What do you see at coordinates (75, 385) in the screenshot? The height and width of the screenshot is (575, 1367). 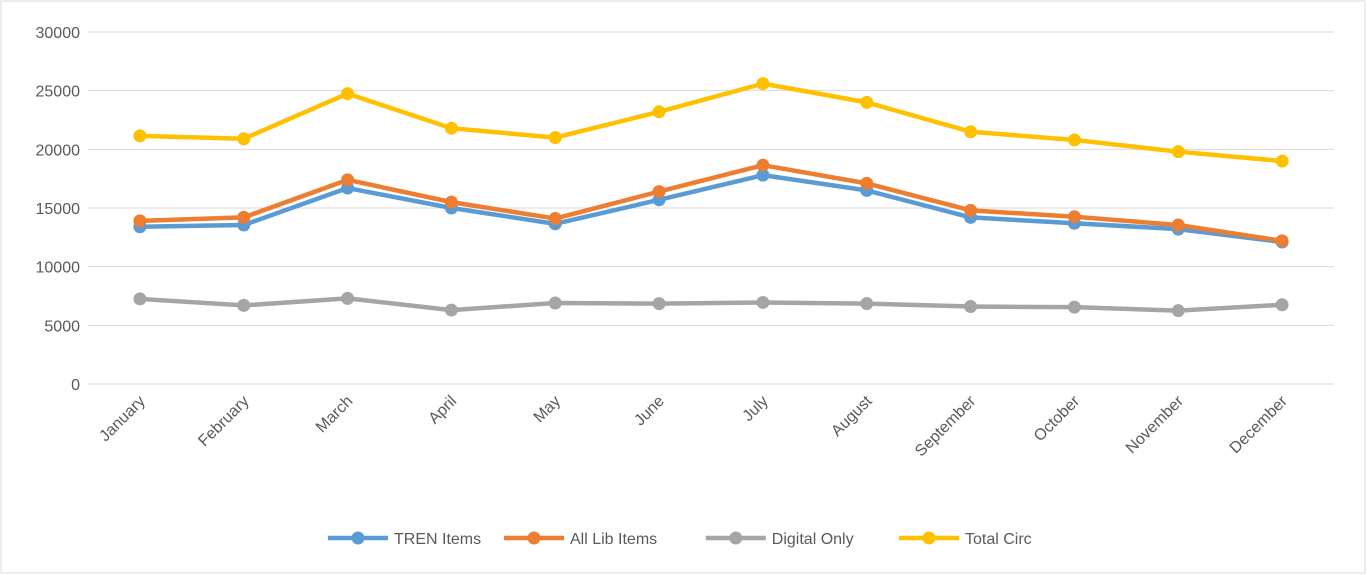 I see `y-tick-label: 0` at bounding box center [75, 385].